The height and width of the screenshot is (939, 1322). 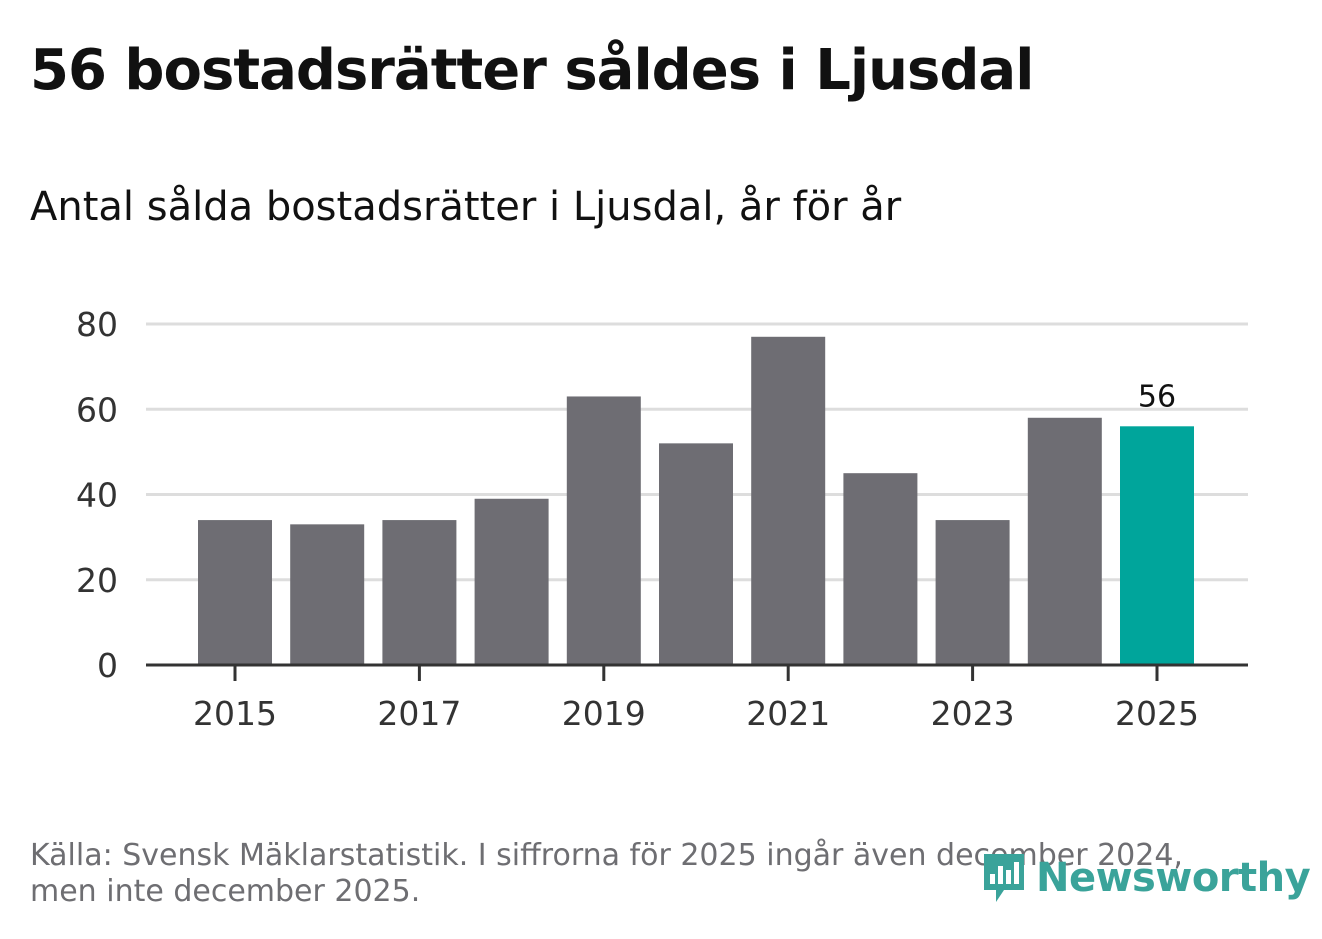 What do you see at coordinates (97, 409) in the screenshot?
I see `y-tick-label: 60` at bounding box center [97, 409].